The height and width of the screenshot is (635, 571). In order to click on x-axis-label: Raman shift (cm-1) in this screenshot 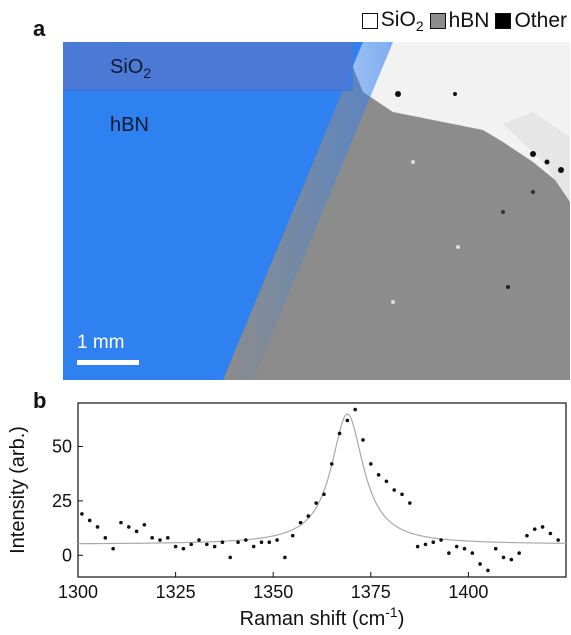, I will do `click(322, 617)`.